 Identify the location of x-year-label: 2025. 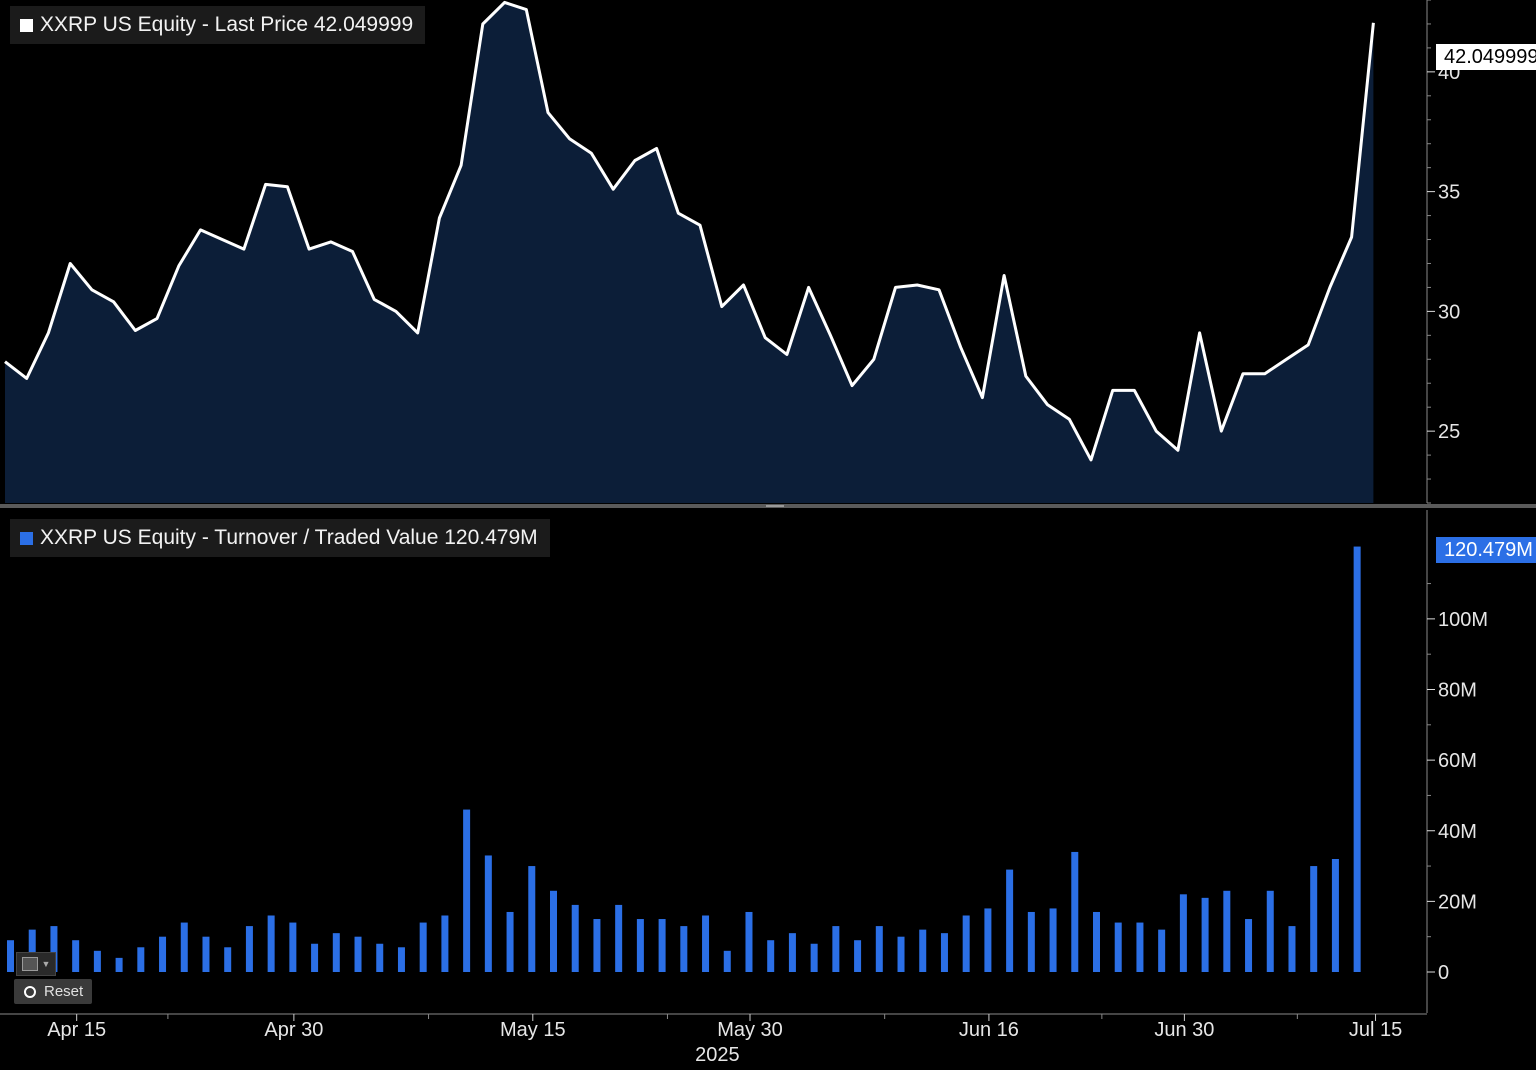
(717, 1055).